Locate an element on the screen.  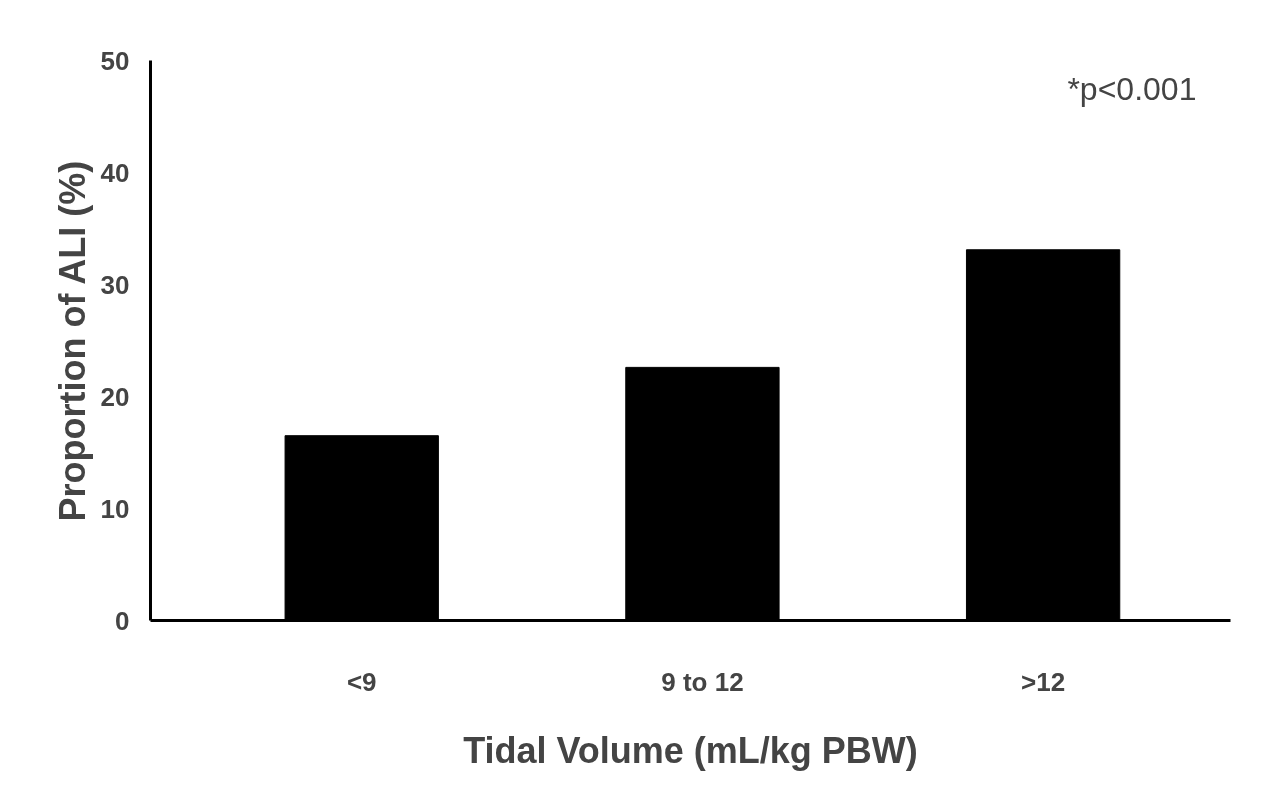
y-tick-label: 0 is located at coordinates (122, 620).